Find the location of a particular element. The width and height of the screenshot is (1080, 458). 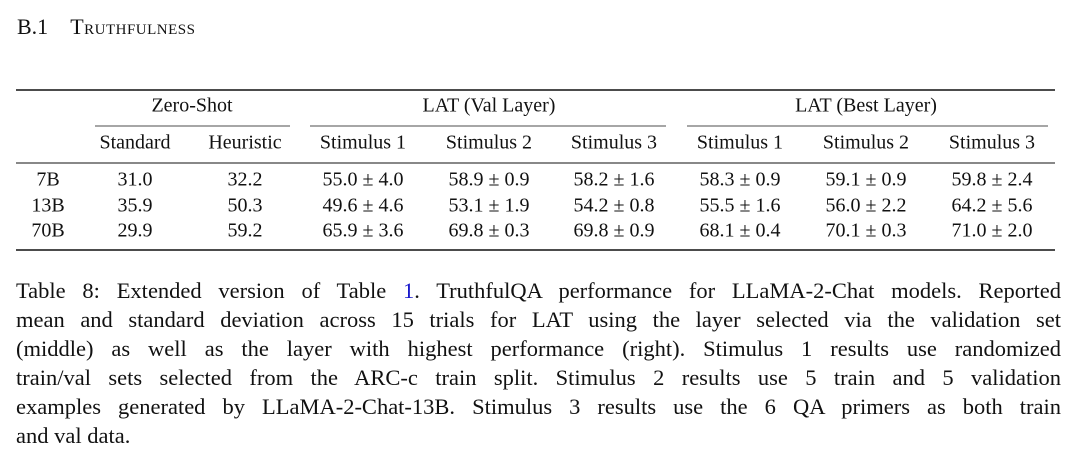

row-label: 70B is located at coordinates (47, 231).